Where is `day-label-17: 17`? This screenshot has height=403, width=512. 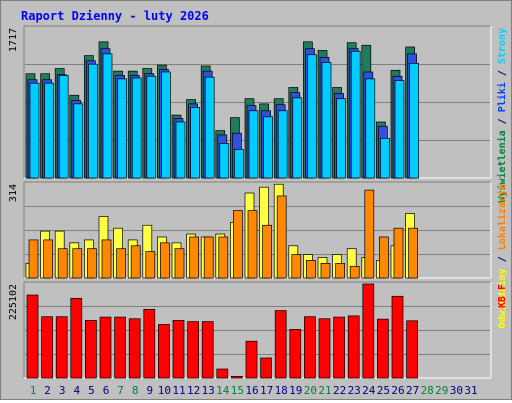 day-label-17: 17 is located at coordinates (266, 390).